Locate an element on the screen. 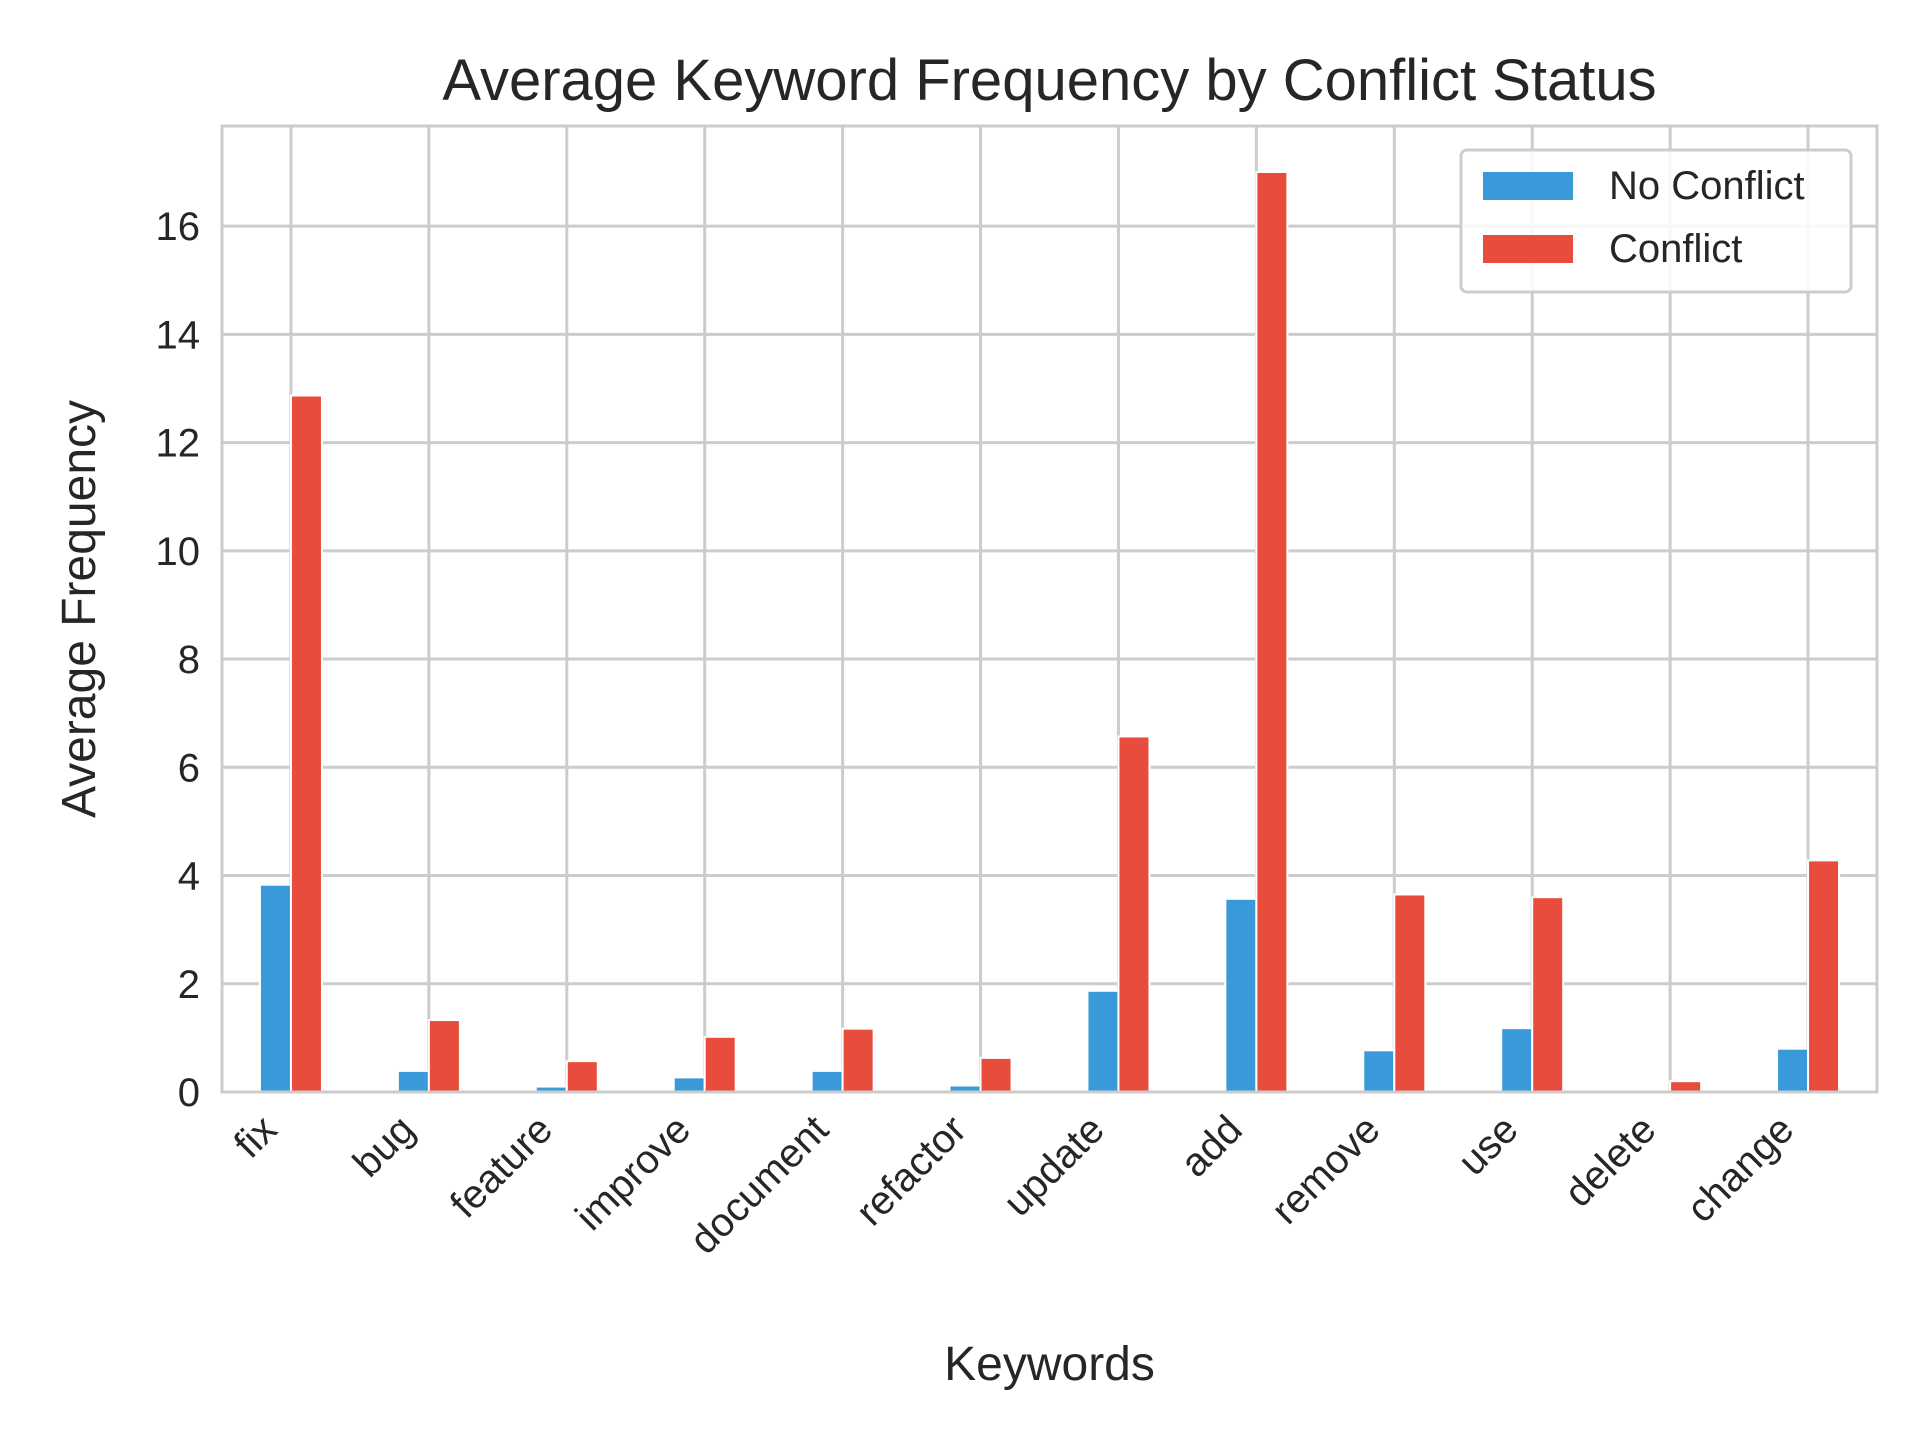  legend-swatch-conflict is located at coordinates (1528, 249).